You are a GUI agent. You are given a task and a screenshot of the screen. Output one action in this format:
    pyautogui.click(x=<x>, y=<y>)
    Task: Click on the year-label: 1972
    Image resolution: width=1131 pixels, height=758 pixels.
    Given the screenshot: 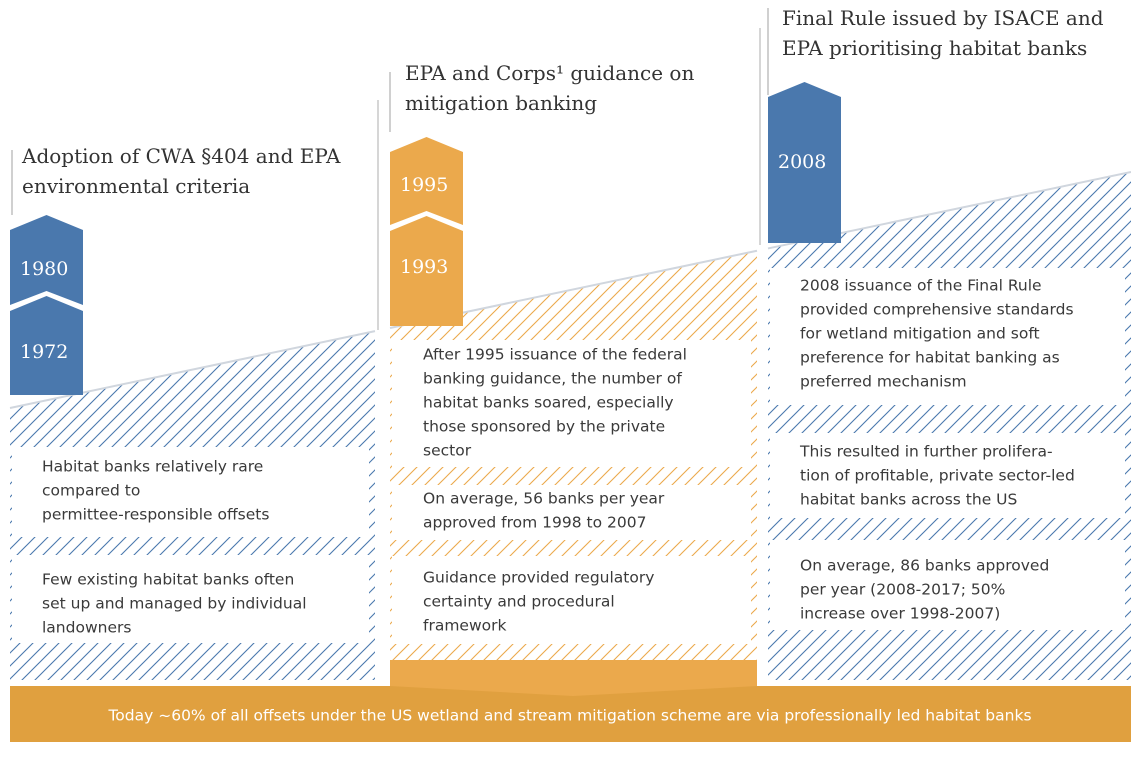 What is the action you would take?
    pyautogui.click(x=44, y=352)
    